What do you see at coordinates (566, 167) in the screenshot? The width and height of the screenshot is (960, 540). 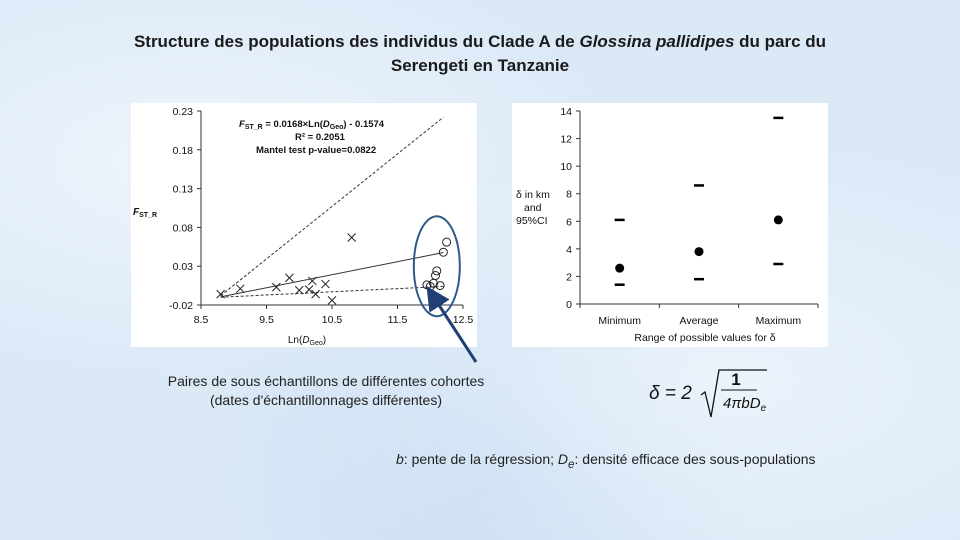 I see `y-tick-label-b: 10` at bounding box center [566, 167].